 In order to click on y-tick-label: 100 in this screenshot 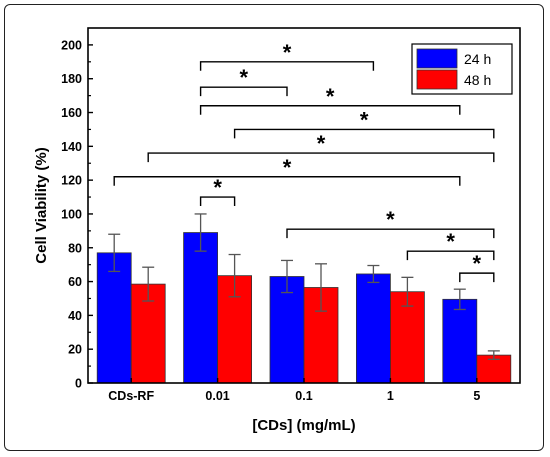, I will do `click(71, 214)`.